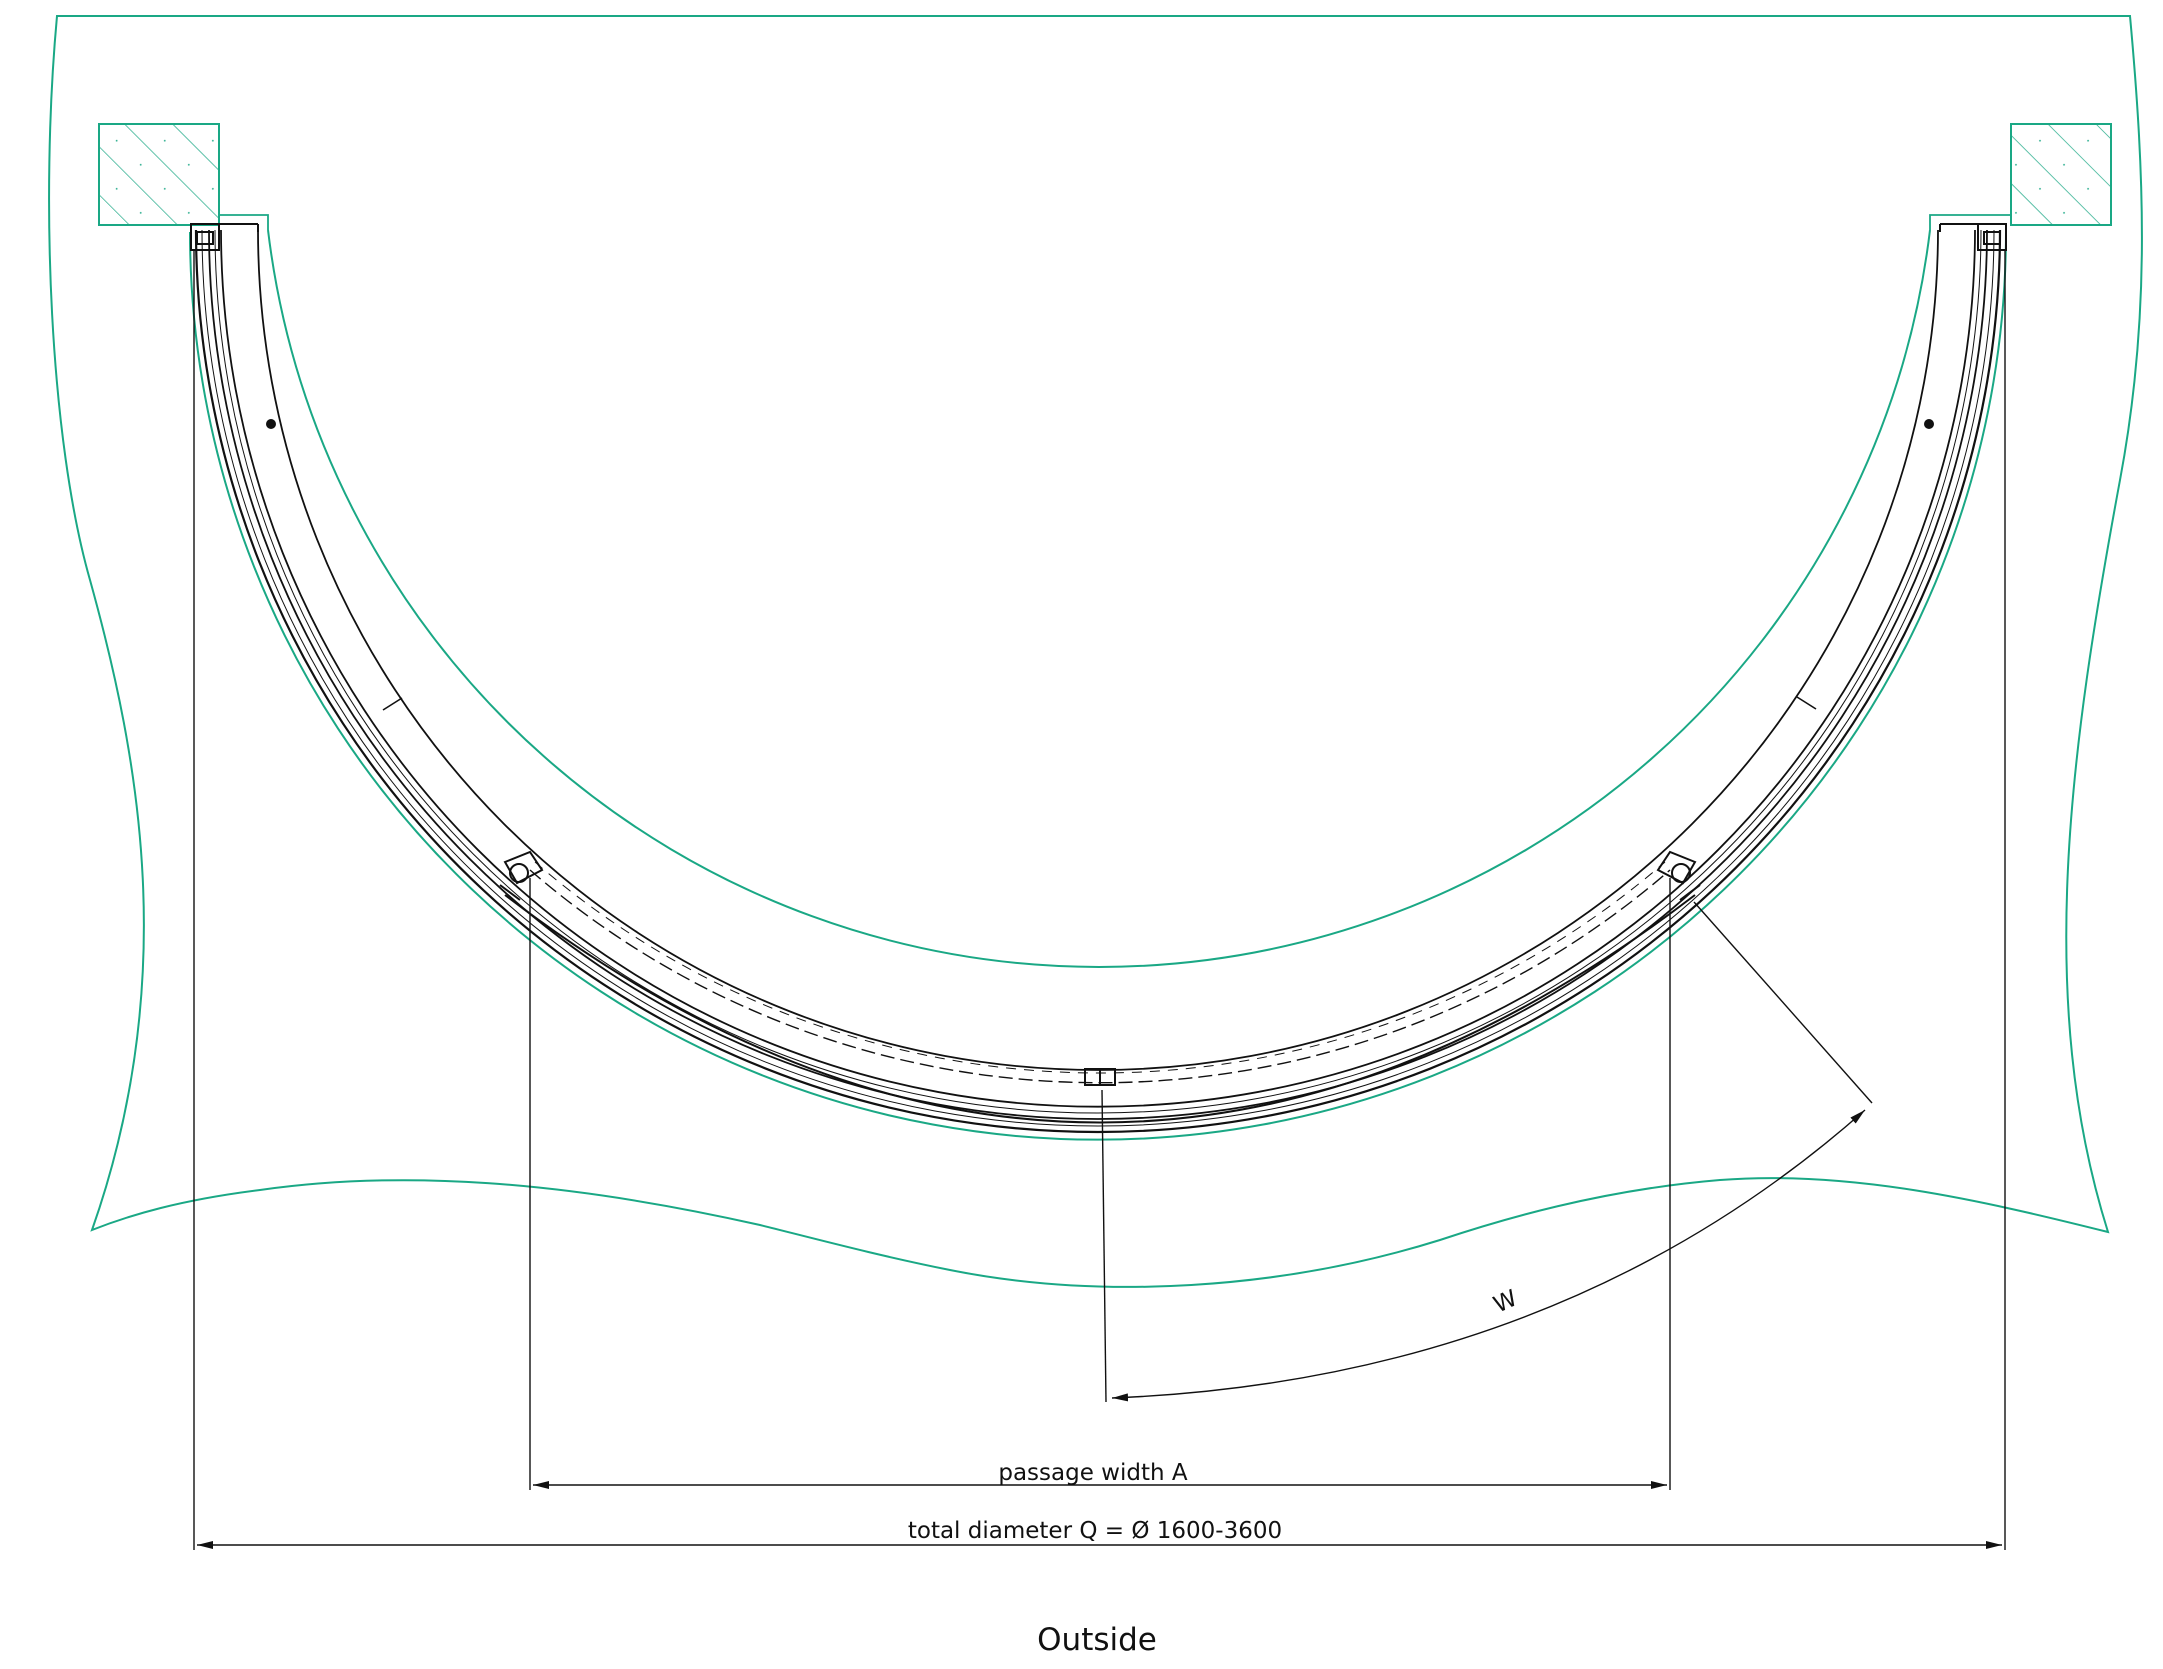 The width and height of the screenshot is (2163, 1669). I want to click on right-wall-step, so click(1970, 222).